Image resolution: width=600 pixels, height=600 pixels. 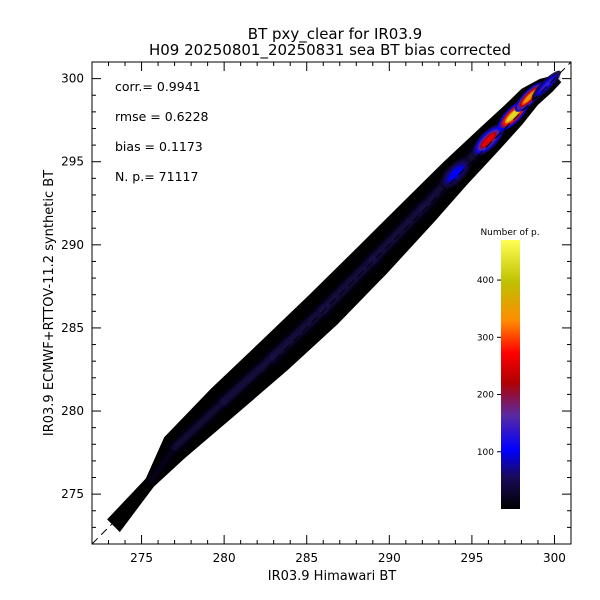 I want to click on colorbar-gradient, so click(x=510, y=374).